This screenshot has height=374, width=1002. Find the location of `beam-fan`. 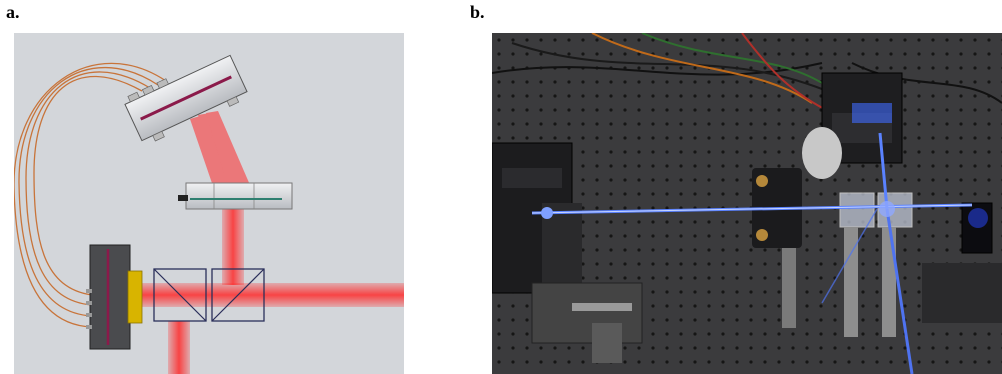

beam-fan is located at coordinates (220, 150).